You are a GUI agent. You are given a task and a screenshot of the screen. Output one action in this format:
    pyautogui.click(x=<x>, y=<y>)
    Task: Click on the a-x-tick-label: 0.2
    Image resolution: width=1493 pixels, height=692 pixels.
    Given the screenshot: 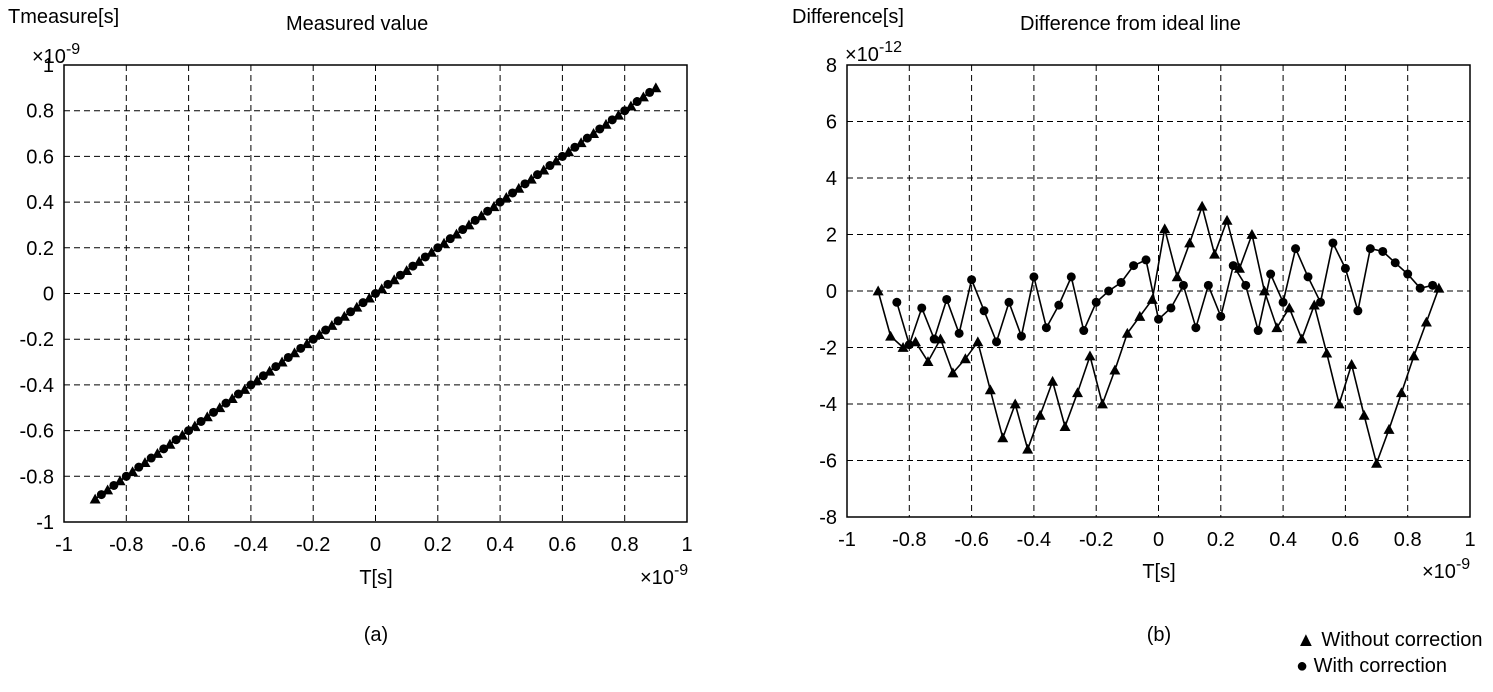 What is the action you would take?
    pyautogui.click(x=438, y=545)
    